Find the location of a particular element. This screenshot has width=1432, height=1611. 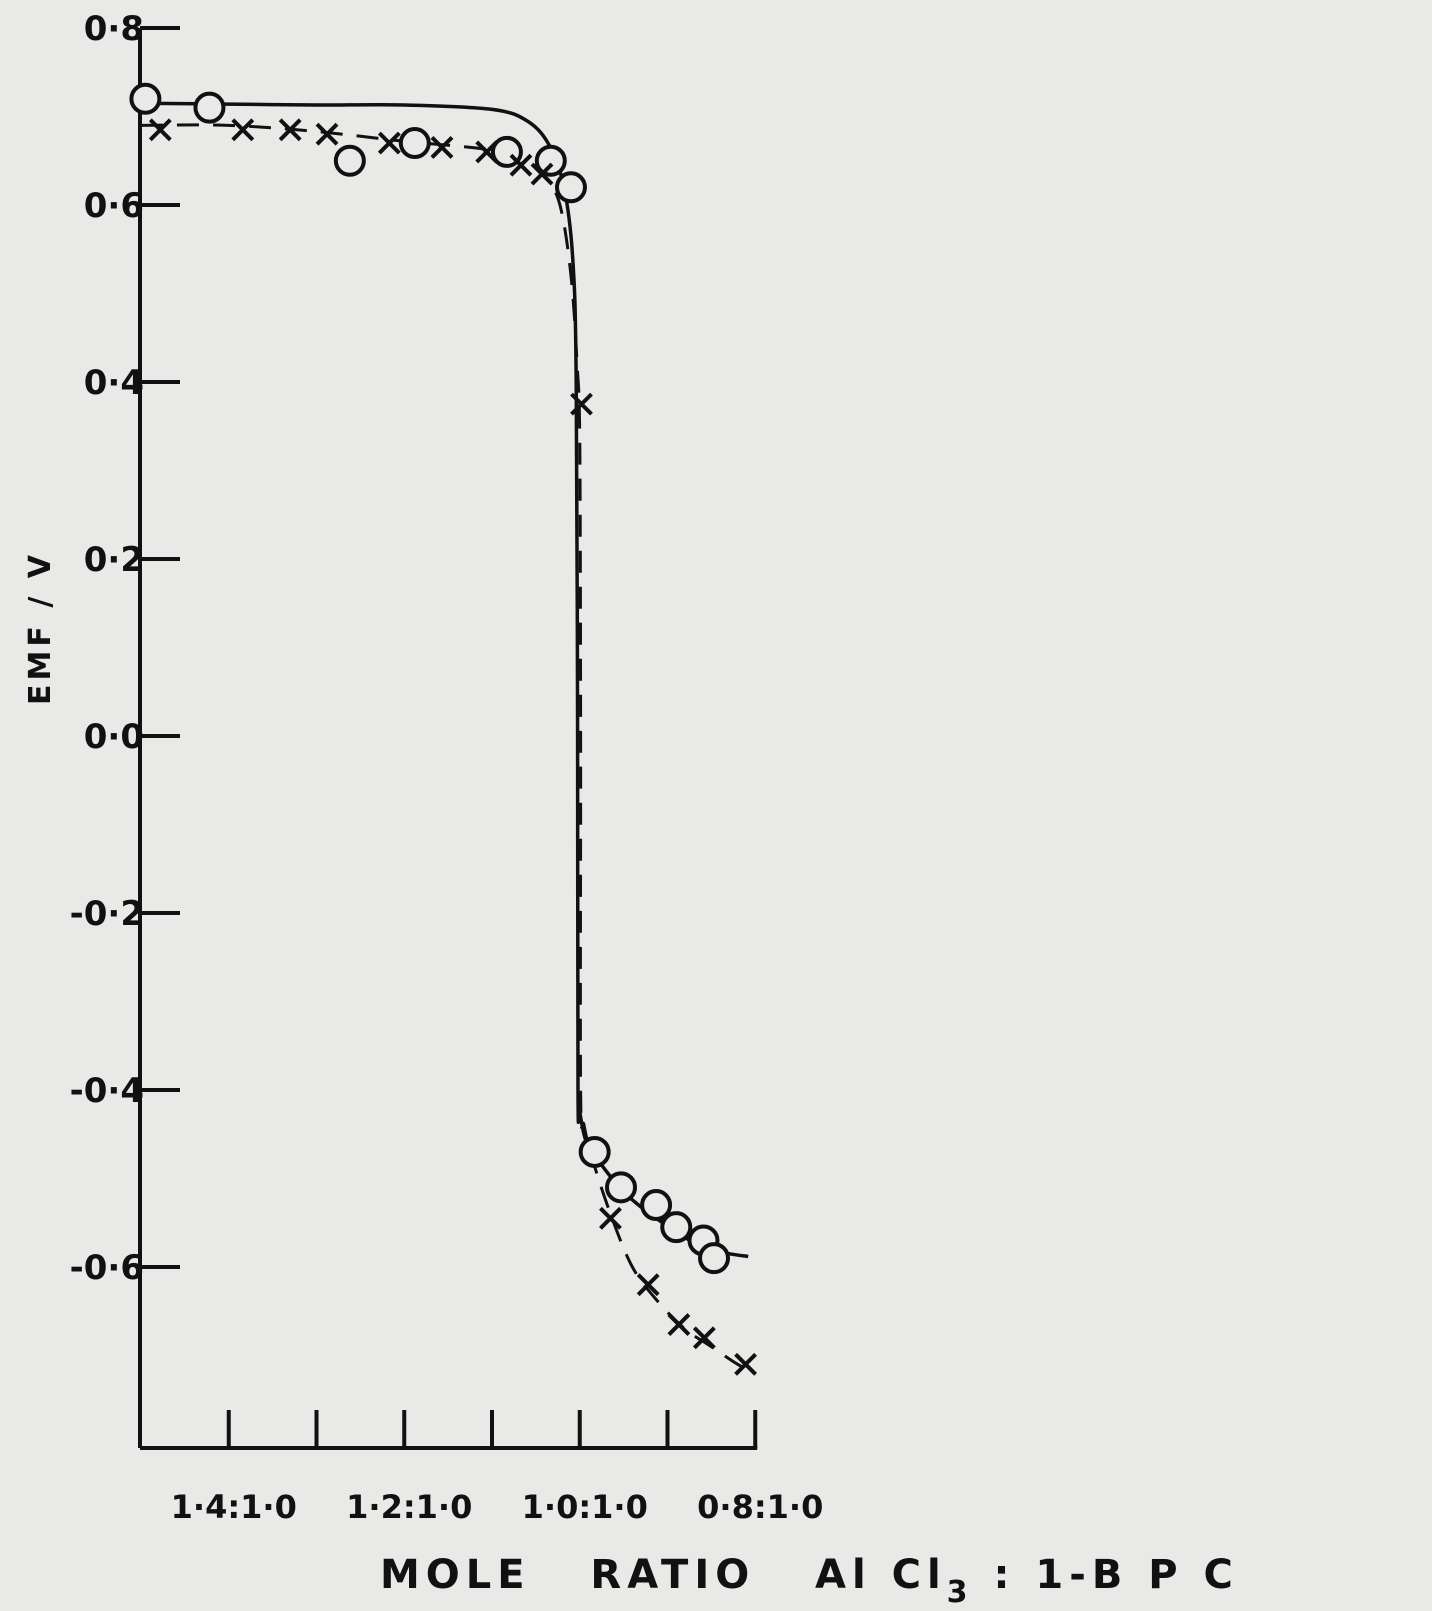

y-axis-title: EMF / V is located at coordinates (40, 628).